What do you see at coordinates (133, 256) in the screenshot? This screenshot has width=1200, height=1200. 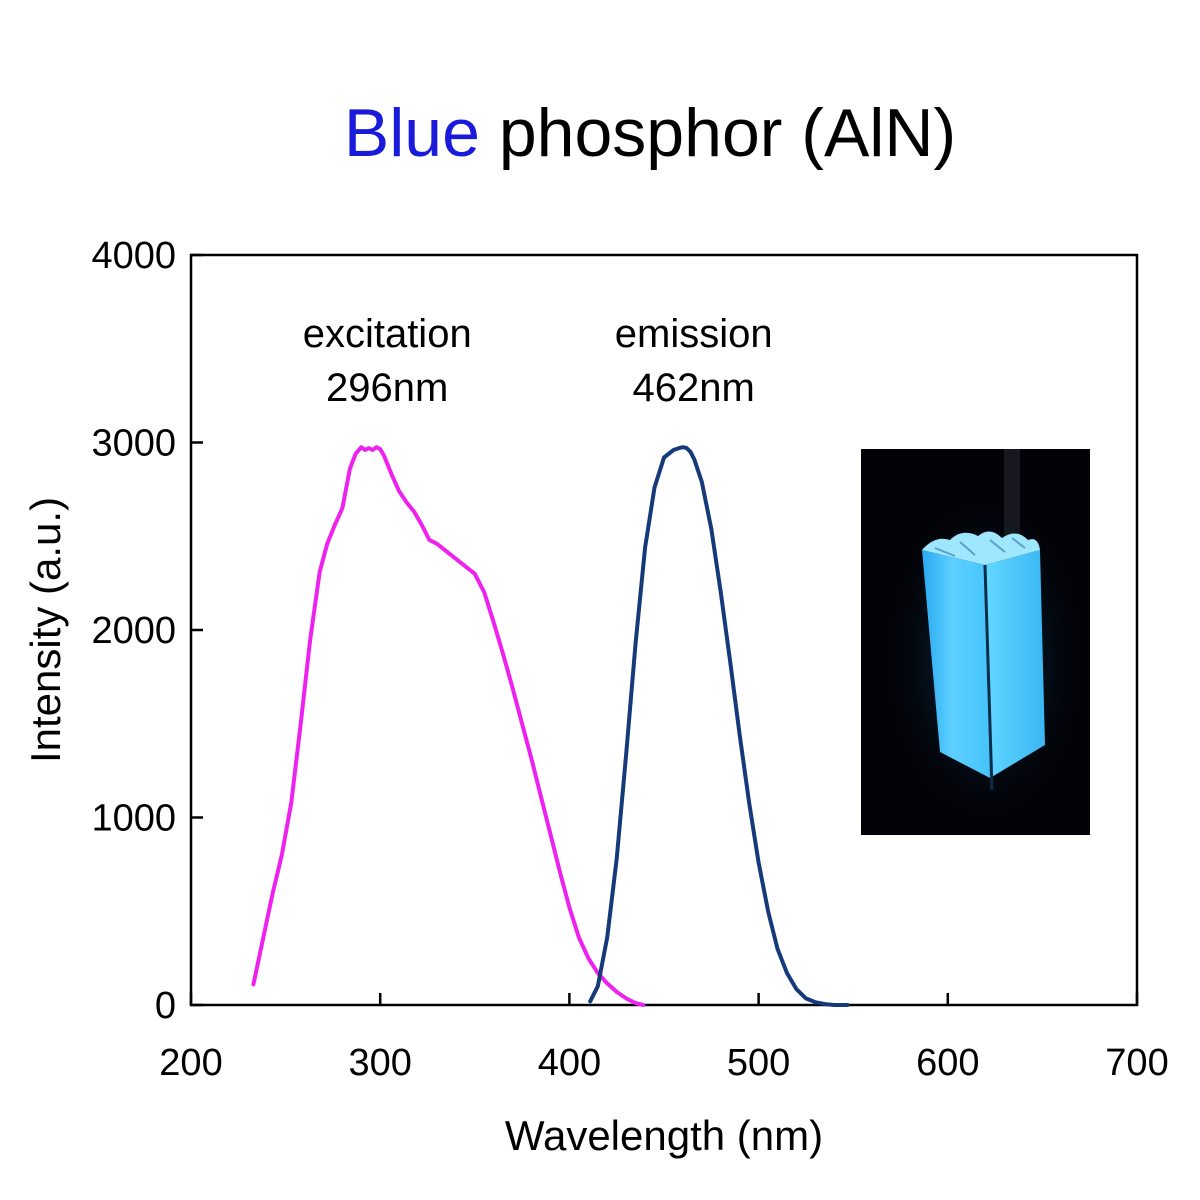 I see `y-tick-label: 4000` at bounding box center [133, 256].